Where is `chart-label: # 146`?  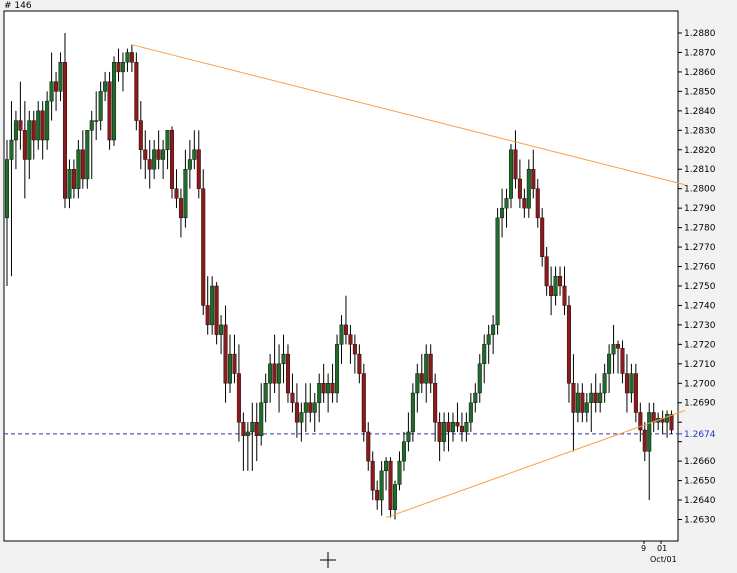
chart-label: # 146 is located at coordinates (18, 6).